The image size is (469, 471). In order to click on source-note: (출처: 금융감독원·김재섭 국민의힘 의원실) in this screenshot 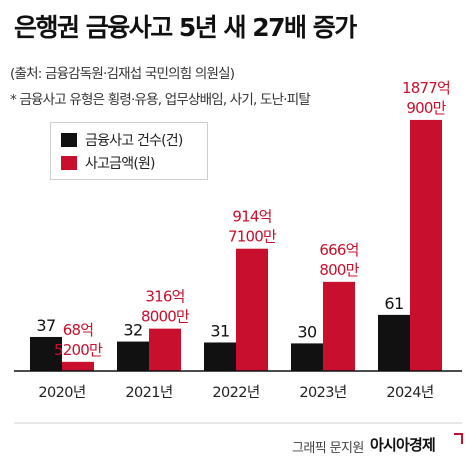, I will do `click(122, 74)`.